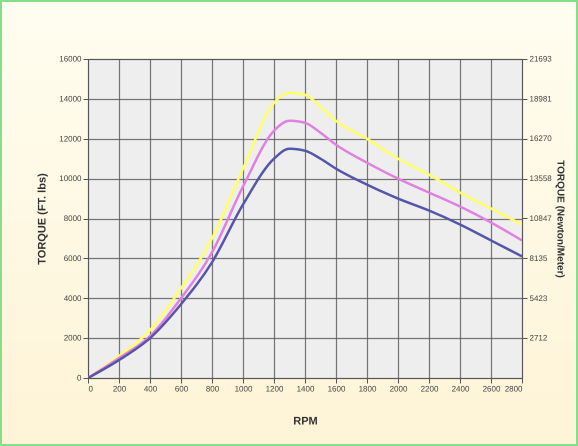 Image resolution: width=578 pixels, height=446 pixels. Describe the element at coordinates (305, 389) in the screenshot. I see `x-tick-label: 1400` at that location.